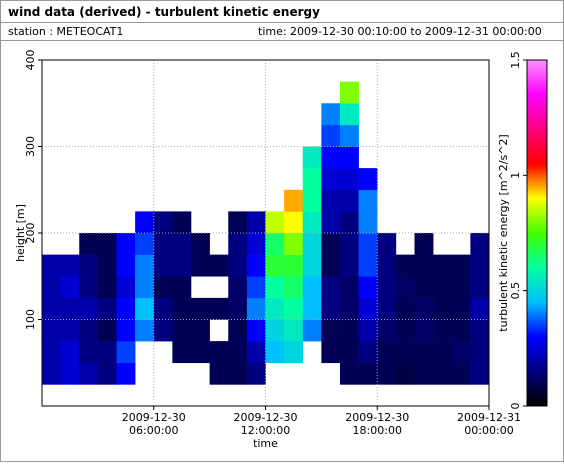 Image resolution: width=564 pixels, height=466 pixels. Describe the element at coordinates (377, 424) in the screenshot. I see `x-tick-label: 2009-12-30 18:00:00` at that location.